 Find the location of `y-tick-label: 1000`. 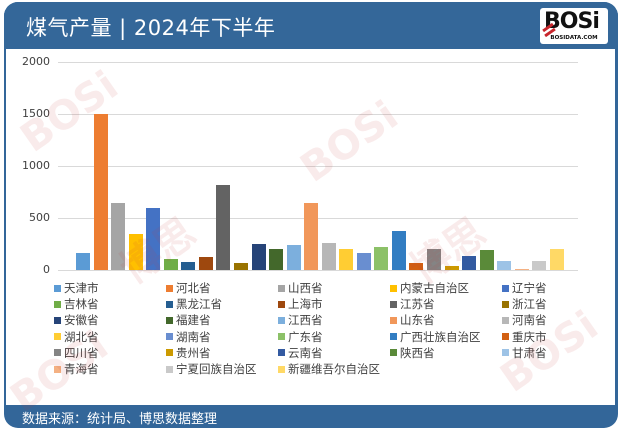

y-tick-label: 1000 is located at coordinates (36, 165).